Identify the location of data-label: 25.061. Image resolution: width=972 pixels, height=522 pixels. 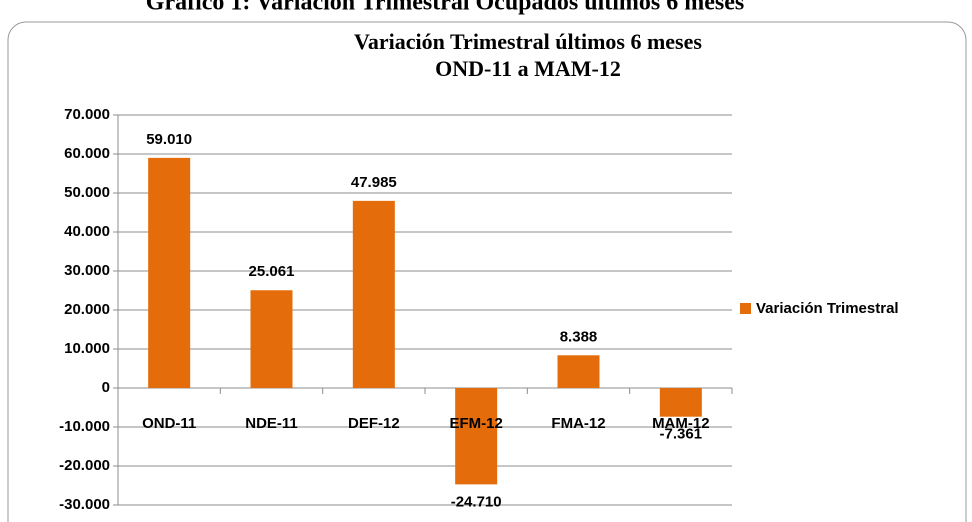
(272, 271).